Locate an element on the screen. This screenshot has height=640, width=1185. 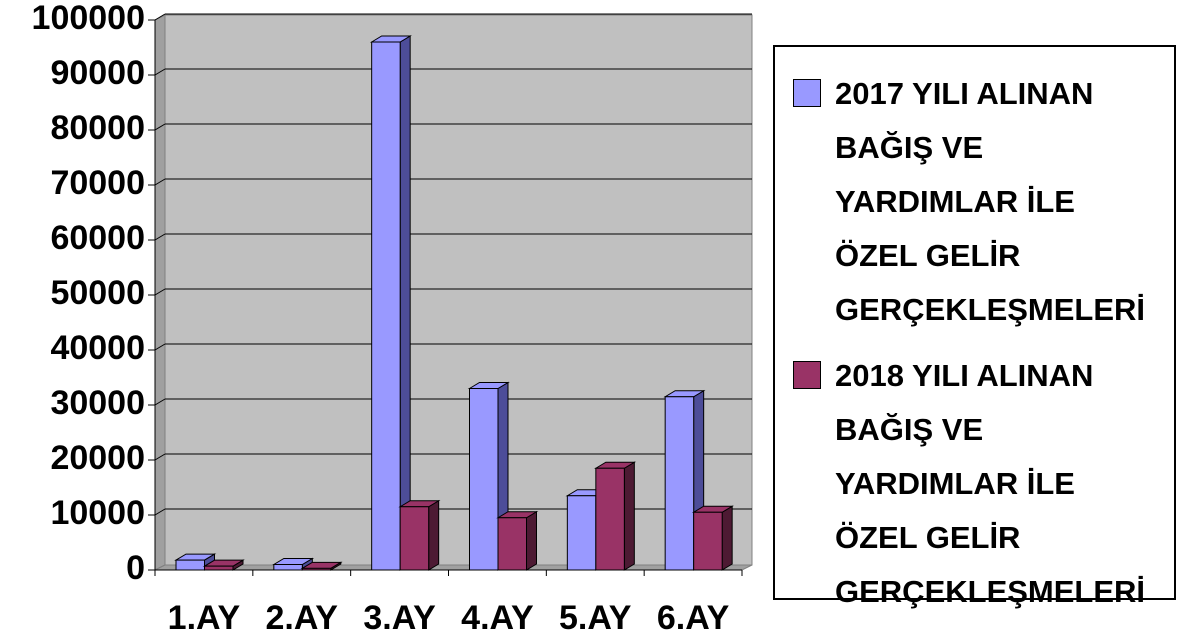
y-tick-label: 70000 is located at coordinates (97, 183).